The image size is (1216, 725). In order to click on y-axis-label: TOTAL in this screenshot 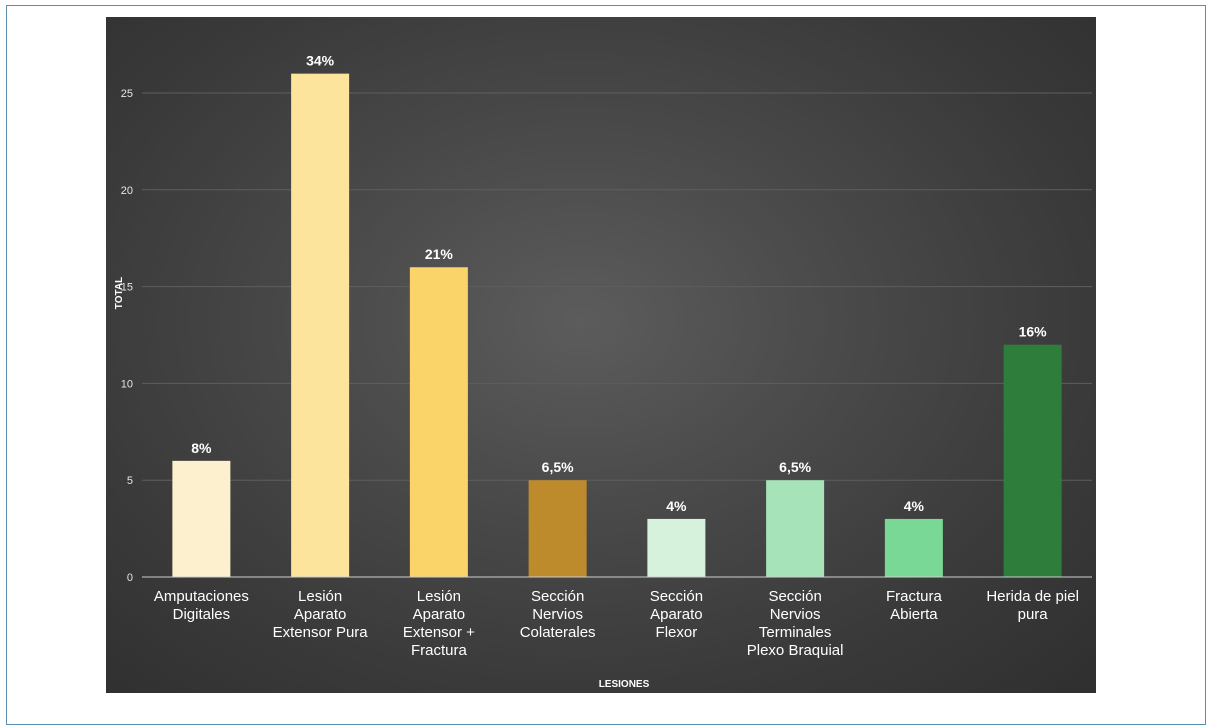, I will do `click(119, 293)`.